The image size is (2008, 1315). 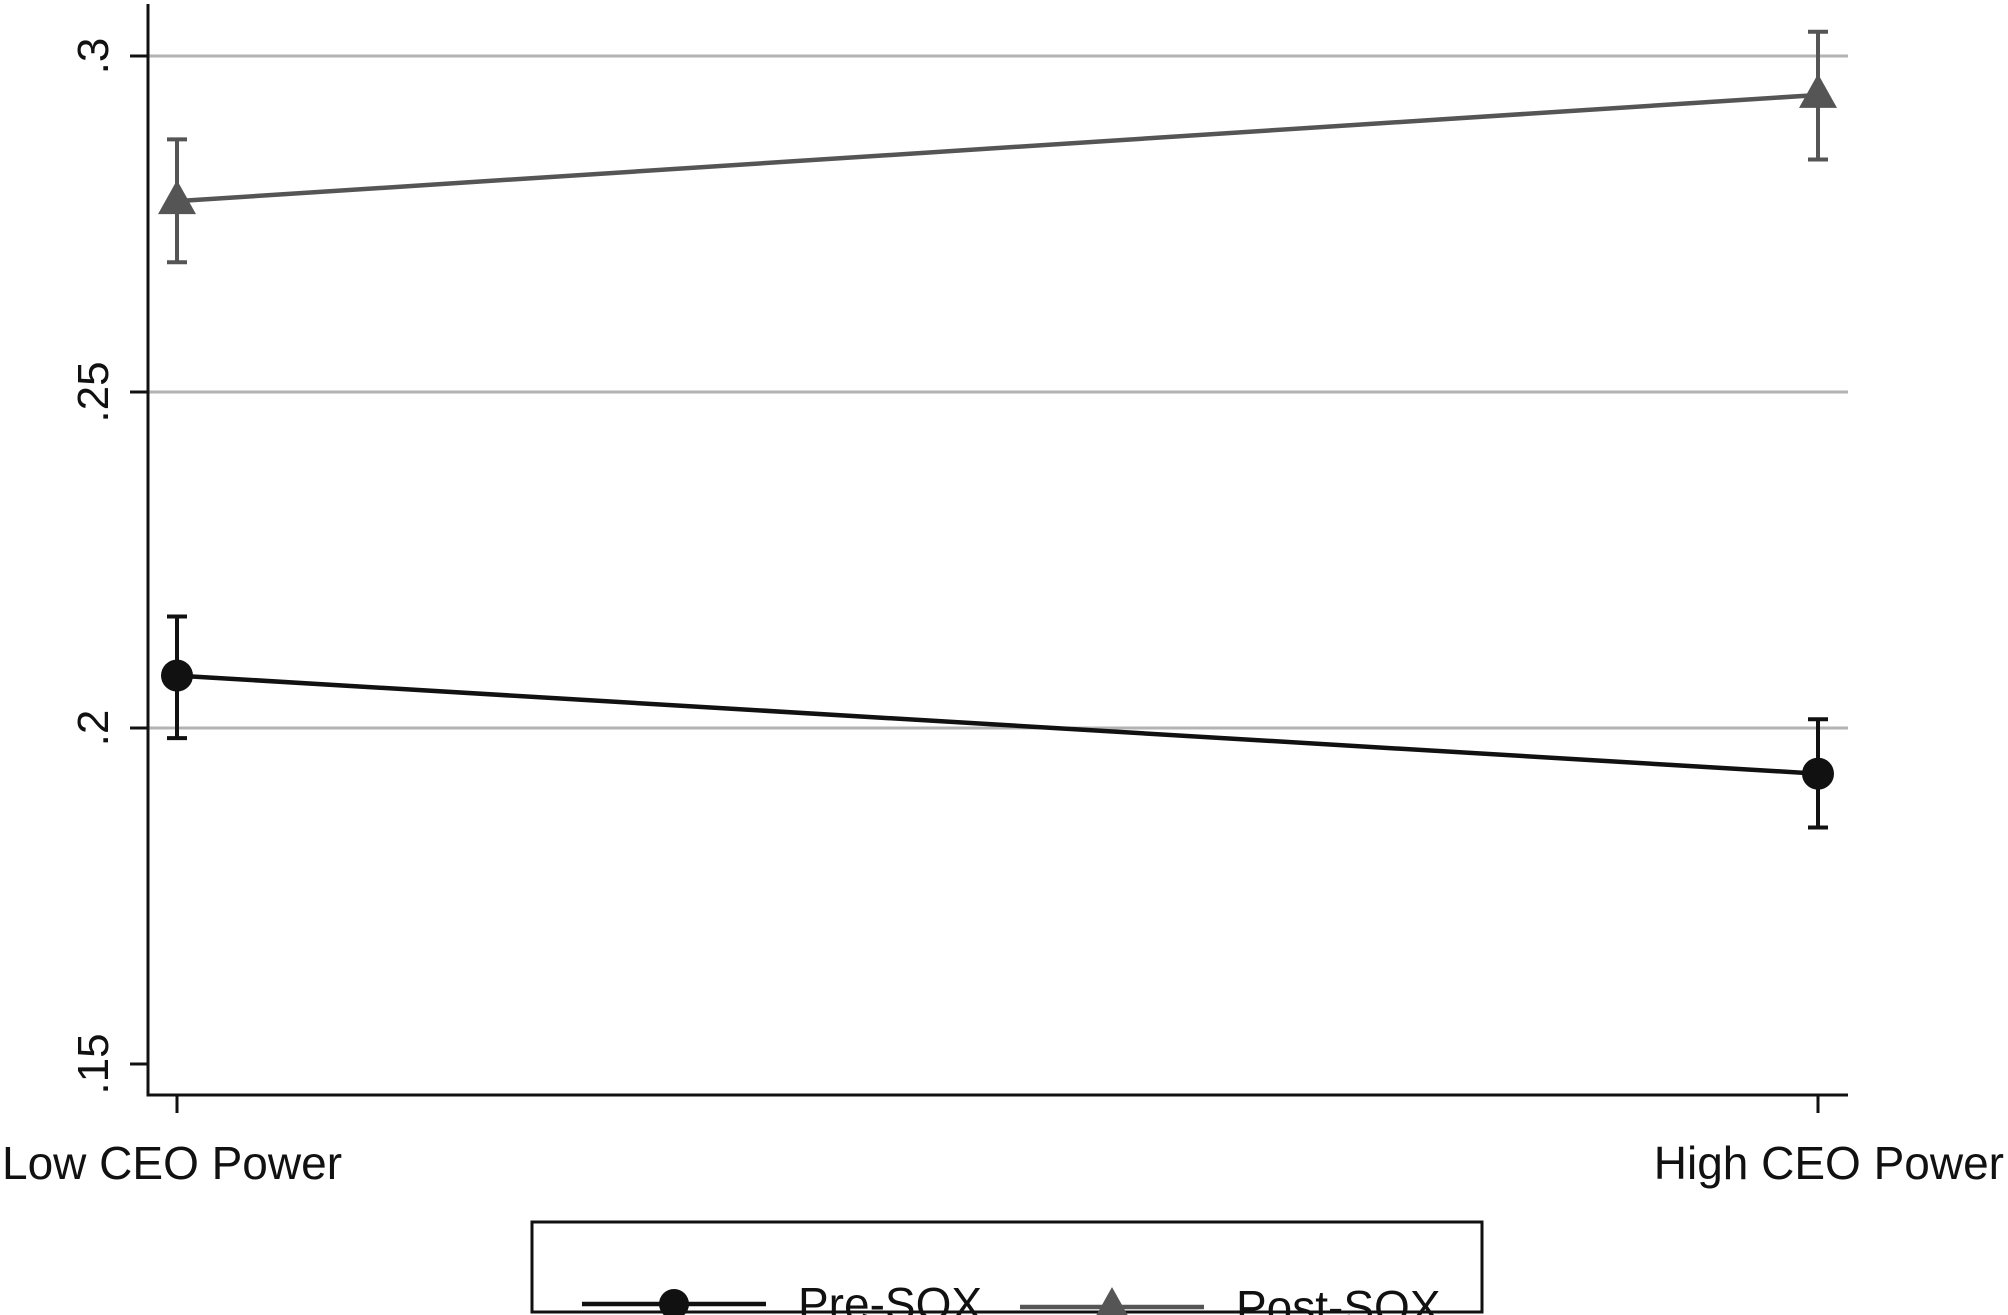 I want to click on x-category-label: Low CEO Power, so click(x=172, y=1163).